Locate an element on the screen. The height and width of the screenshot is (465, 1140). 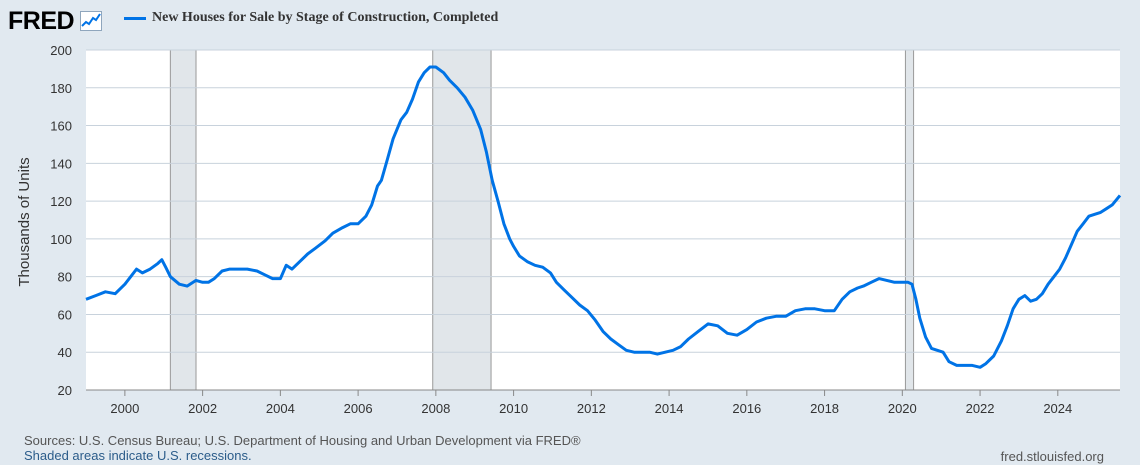
y-tick-label: 140 is located at coordinates (61, 163).